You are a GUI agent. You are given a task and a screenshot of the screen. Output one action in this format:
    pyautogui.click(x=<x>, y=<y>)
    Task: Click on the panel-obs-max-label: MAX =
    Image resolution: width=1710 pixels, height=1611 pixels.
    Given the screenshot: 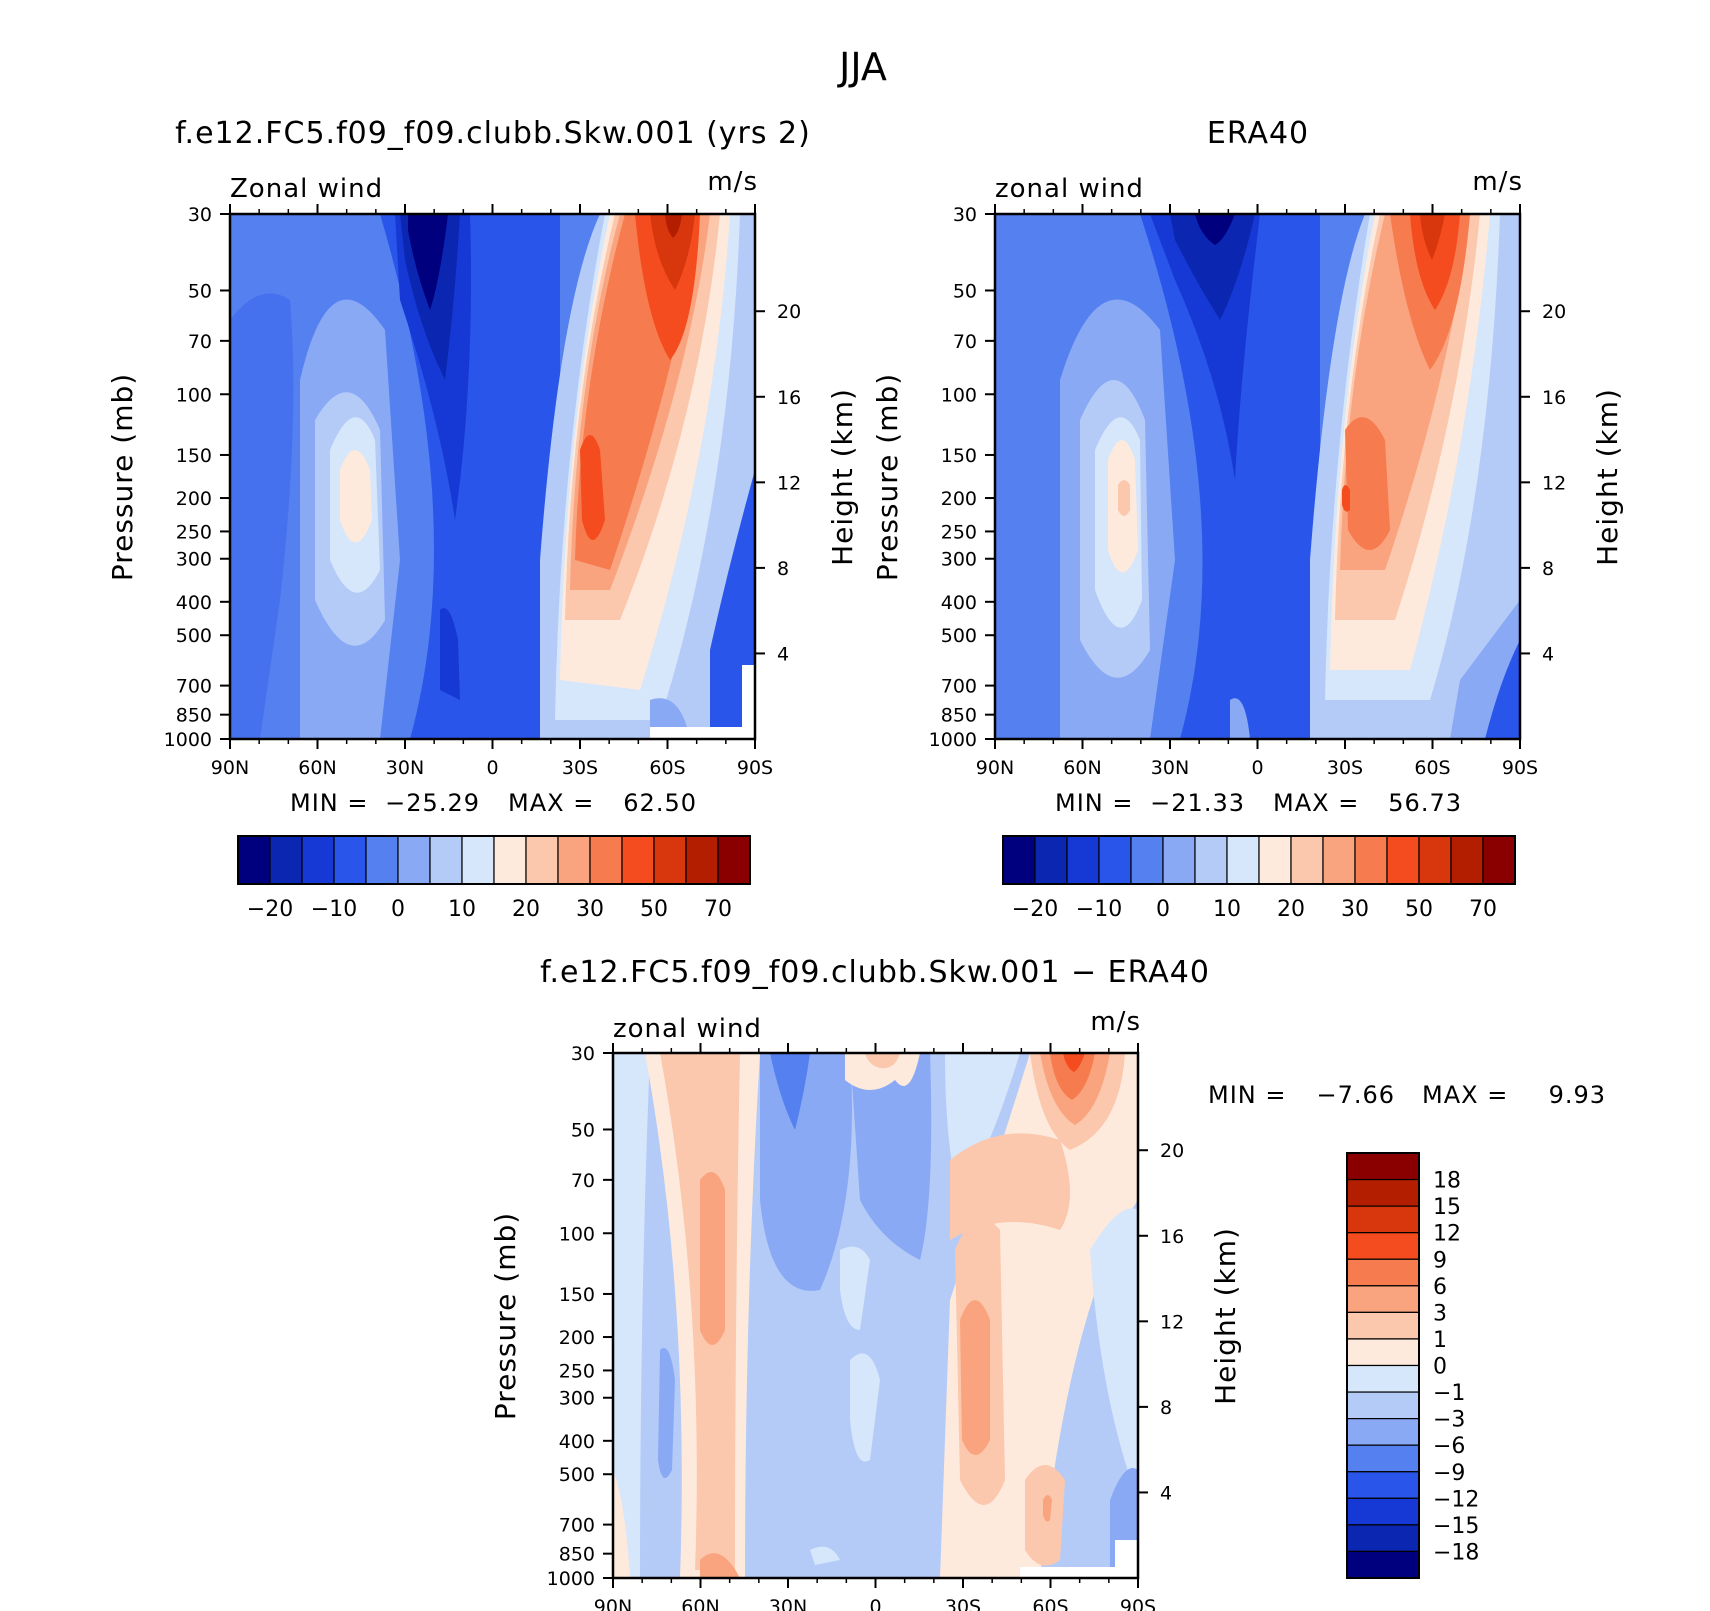 What is the action you would take?
    pyautogui.click(x=1316, y=803)
    